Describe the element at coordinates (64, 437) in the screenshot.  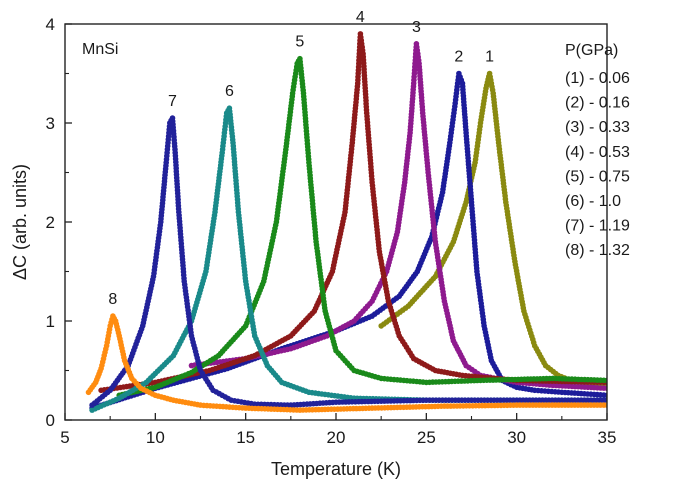
I see `x-tick-label: 5` at that location.